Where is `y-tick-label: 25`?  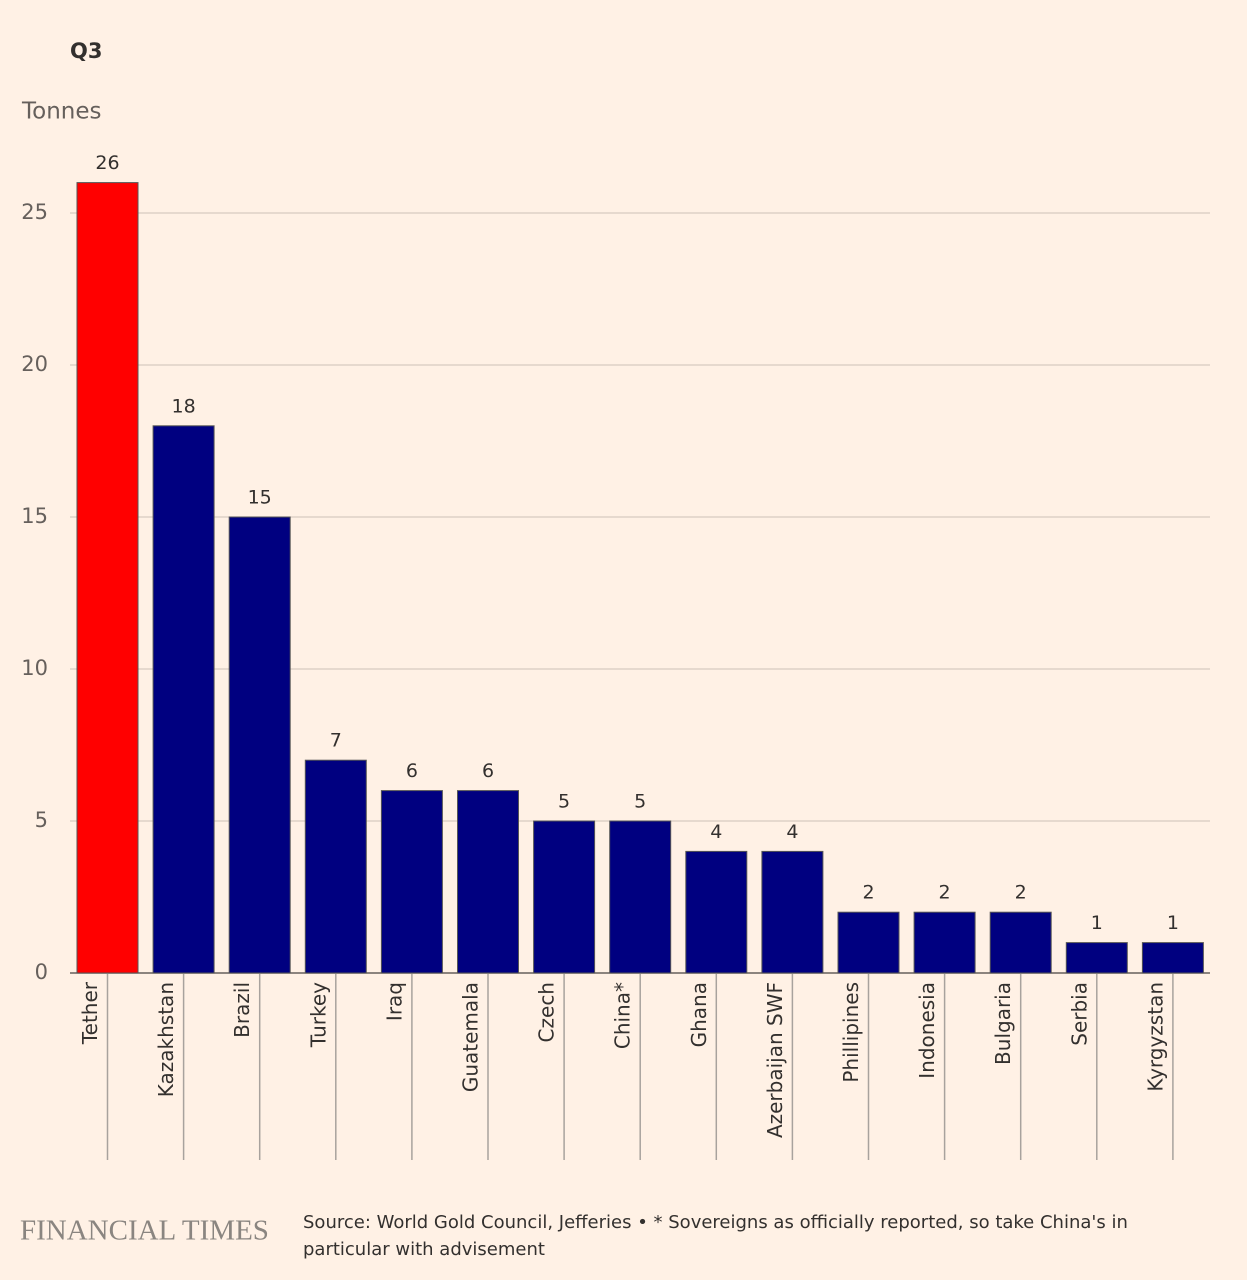 y-tick-label: 25 is located at coordinates (34, 212).